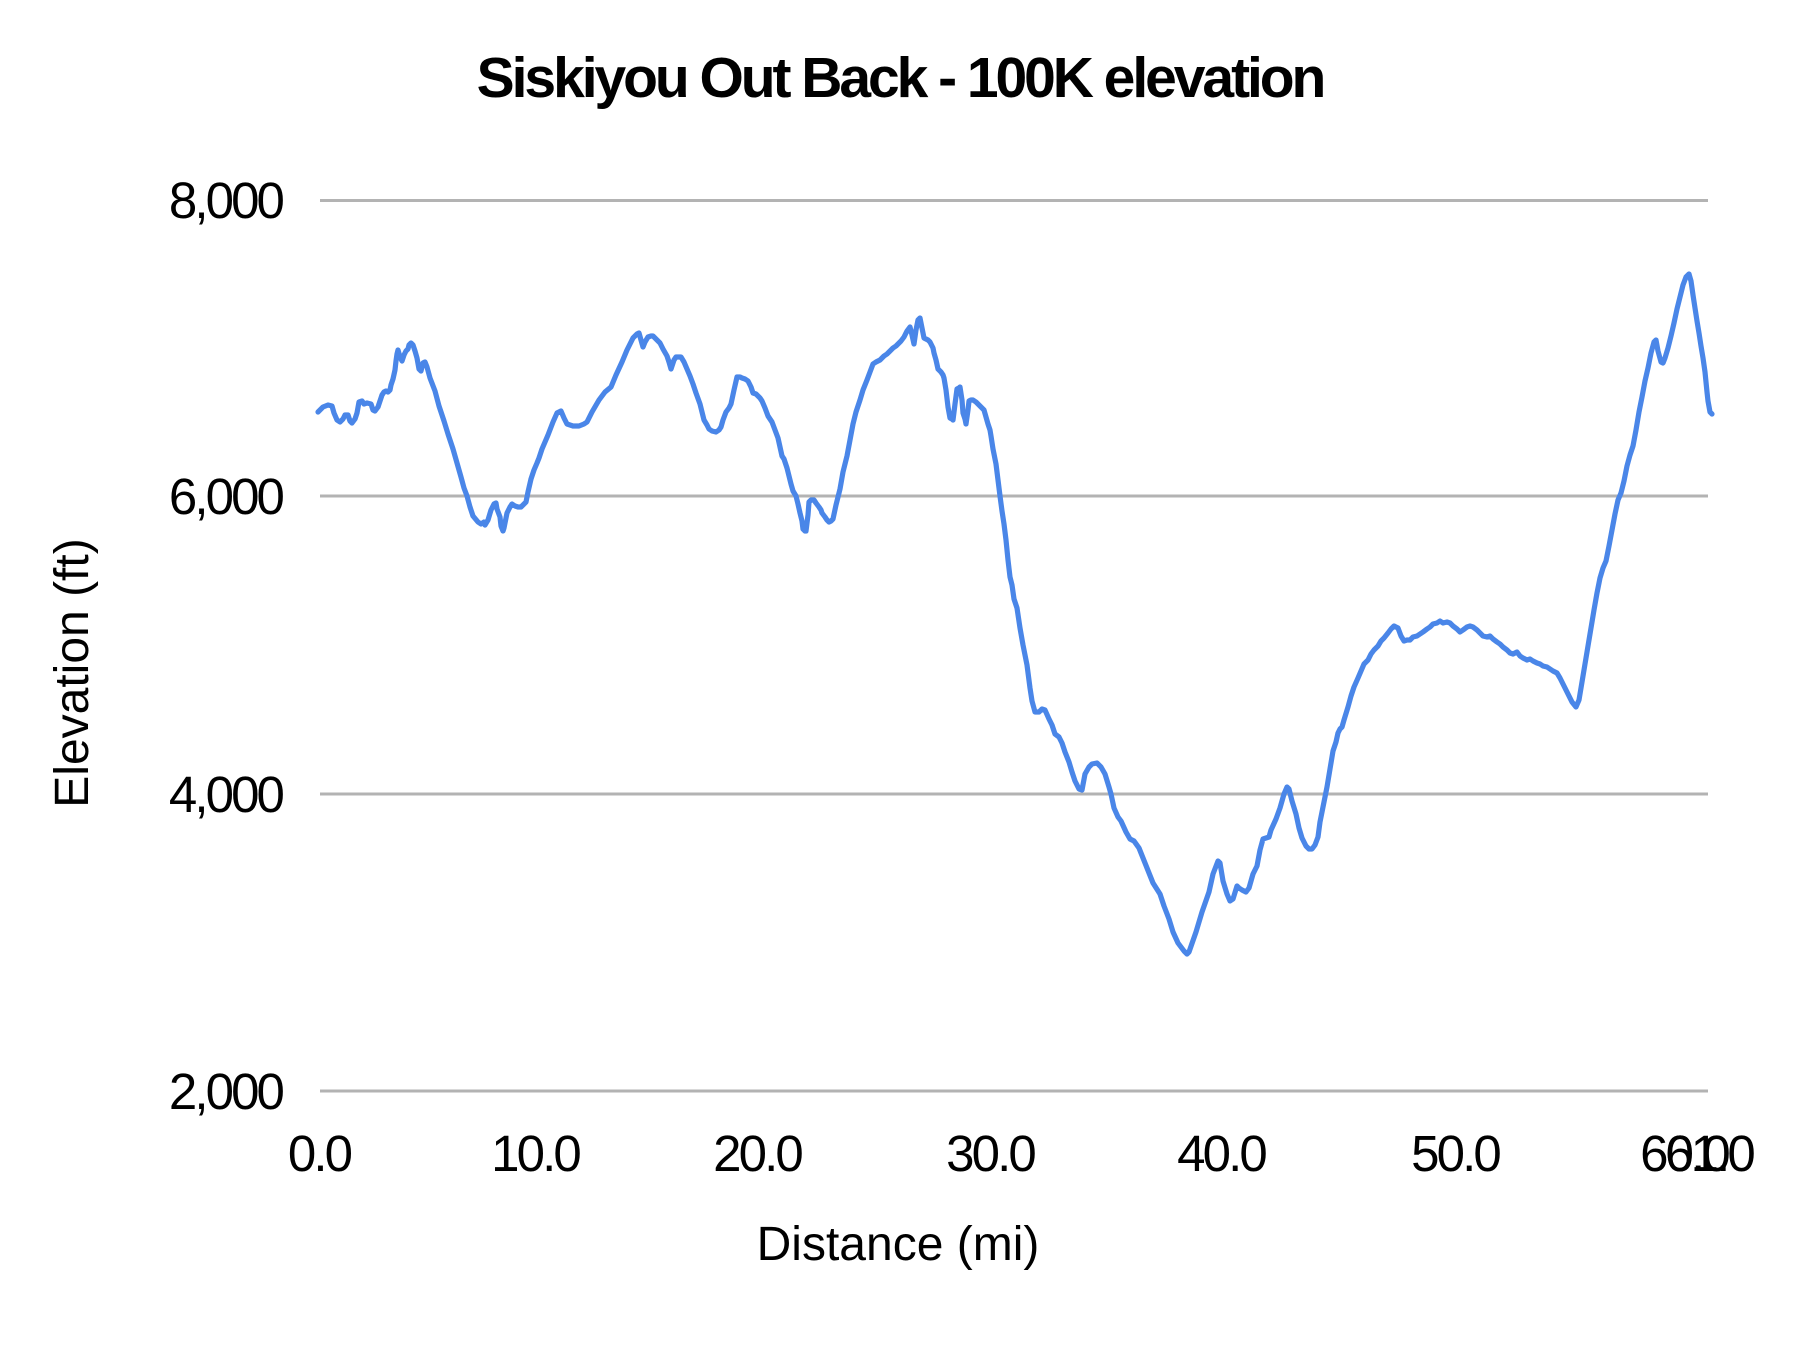 The height and width of the screenshot is (1350, 1800). I want to click on svg-text: 2,000, so click(226, 1091).